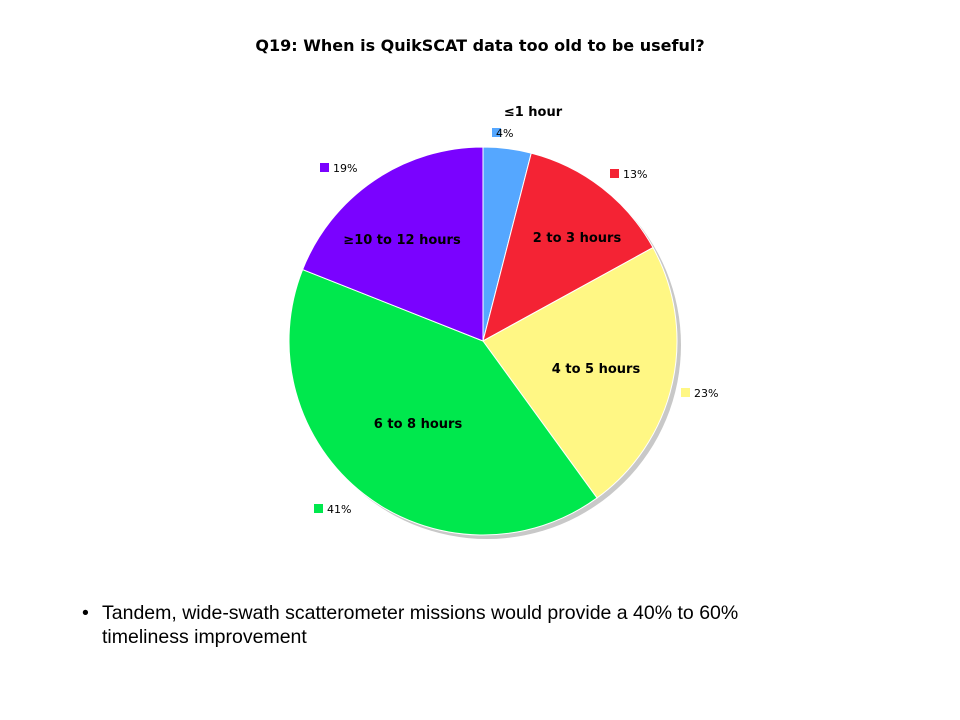  Describe the element at coordinates (596, 369) in the screenshot. I see `slice-label: 4 to 5 hours` at that location.